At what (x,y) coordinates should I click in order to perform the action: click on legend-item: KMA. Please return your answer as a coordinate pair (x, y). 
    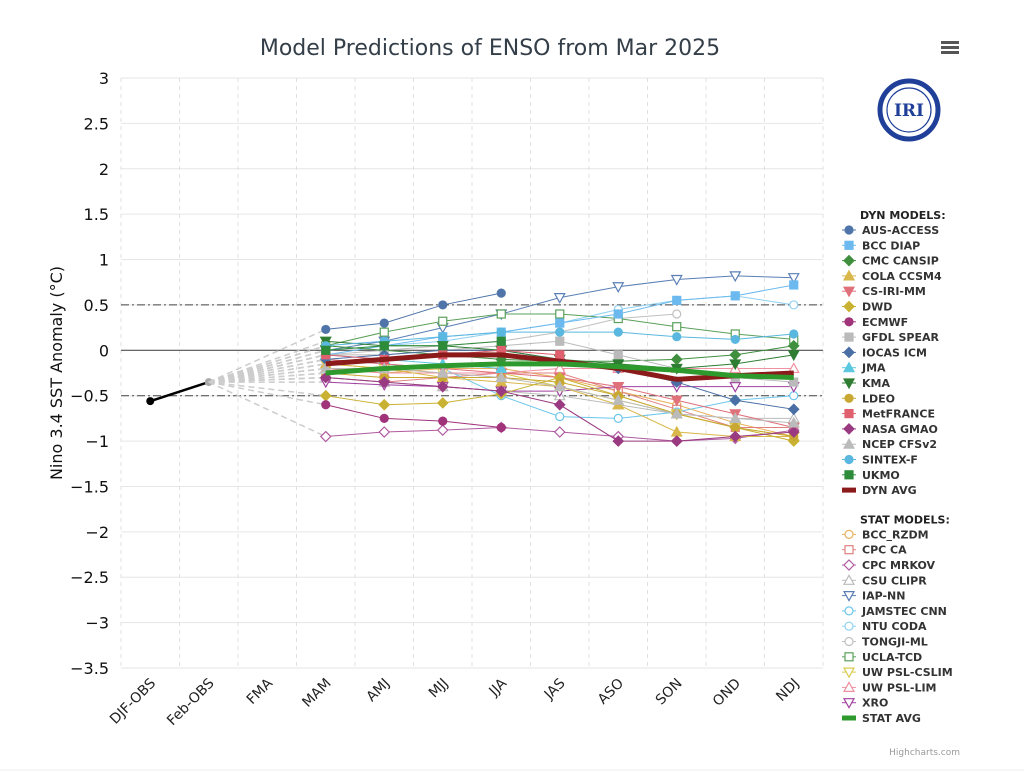
    Looking at the image, I should click on (866, 383).